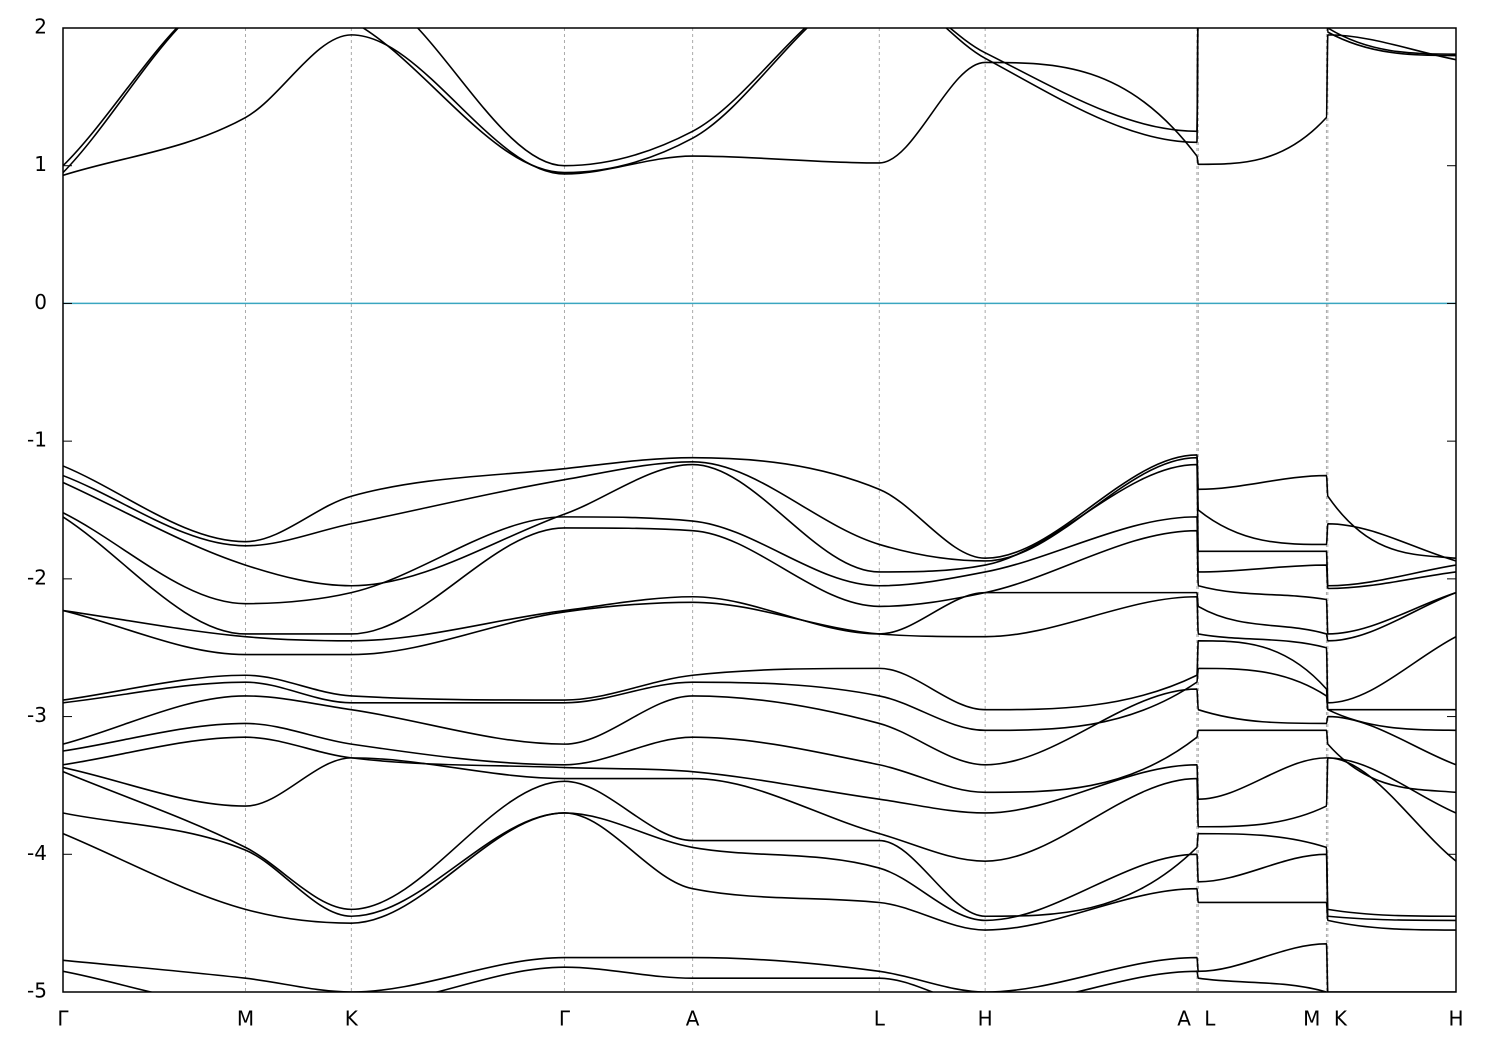  Describe the element at coordinates (37, 577) in the screenshot. I see `y-tick-label: -2` at that location.